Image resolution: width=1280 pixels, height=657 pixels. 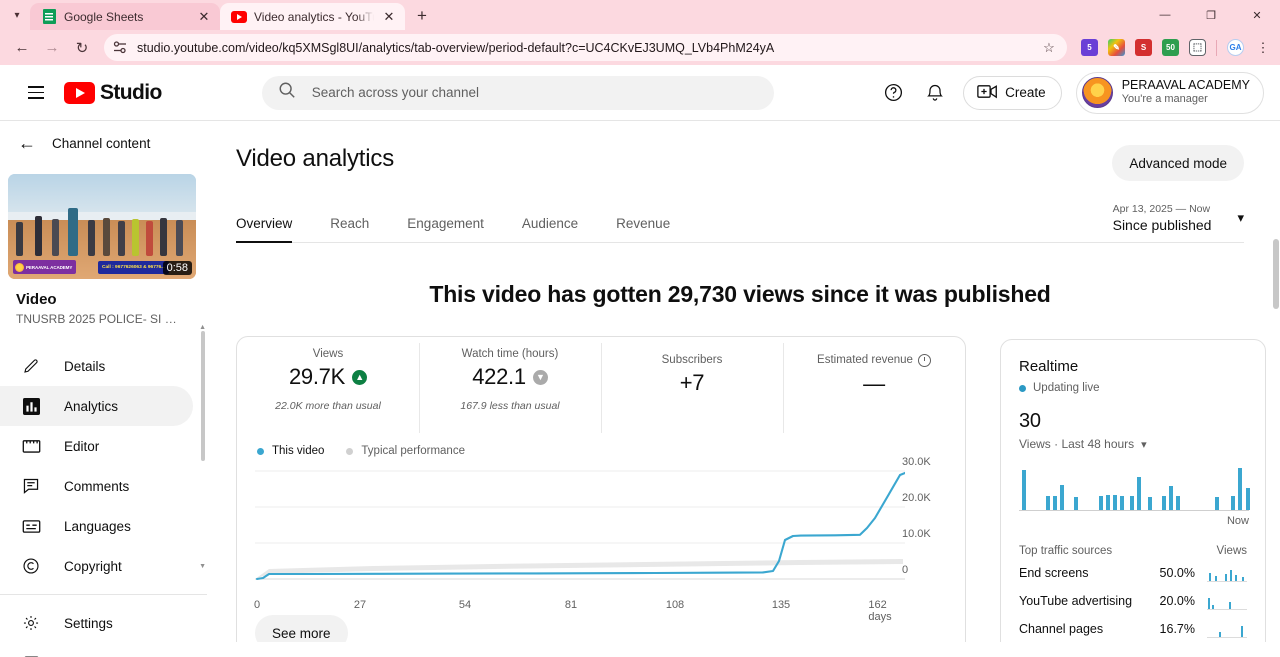 I want to click on clapper-icon, so click(x=31, y=446).